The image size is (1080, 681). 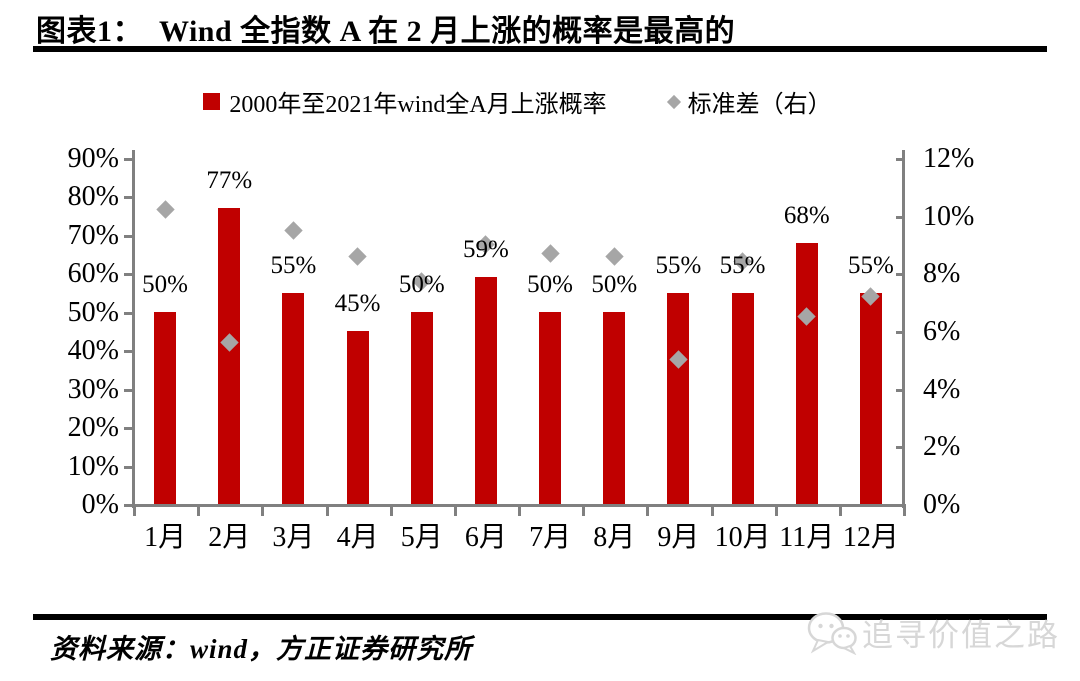 What do you see at coordinates (133, 329) in the screenshot?
I see `y-axis-left-line` at bounding box center [133, 329].